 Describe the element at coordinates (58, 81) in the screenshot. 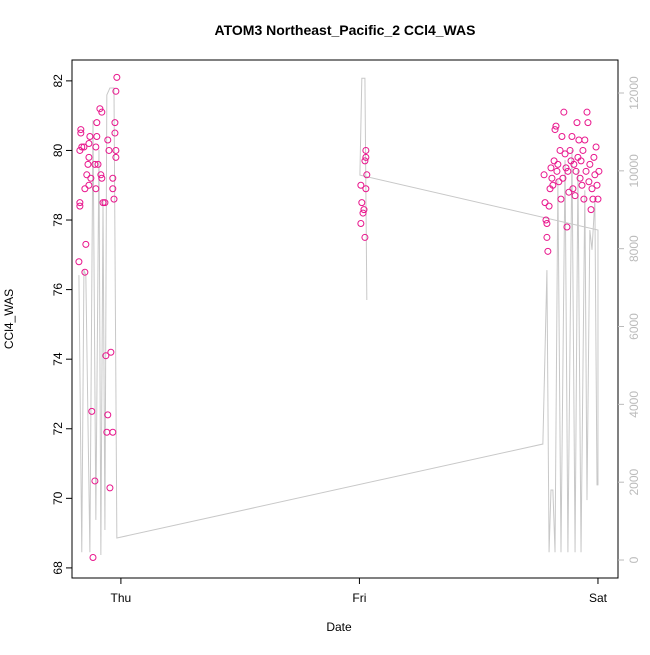

I see `y-tick-label: 82` at that location.